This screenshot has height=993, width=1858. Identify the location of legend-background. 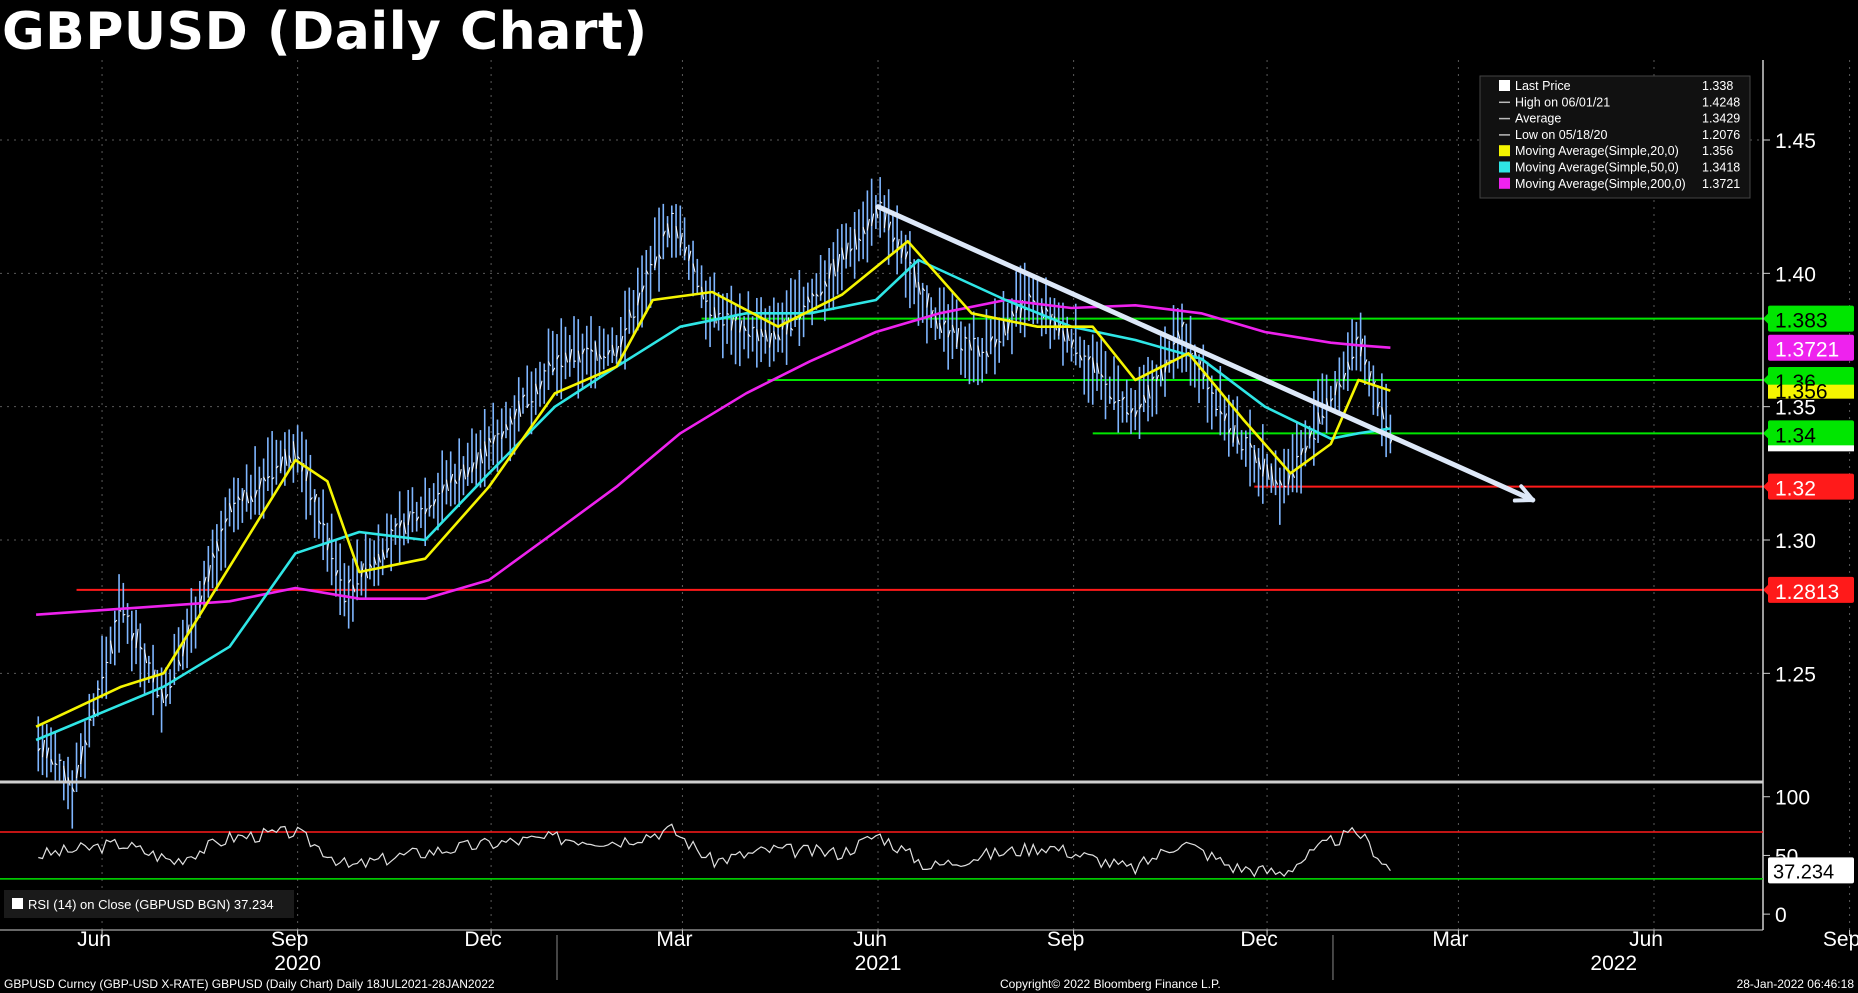
(1615, 137).